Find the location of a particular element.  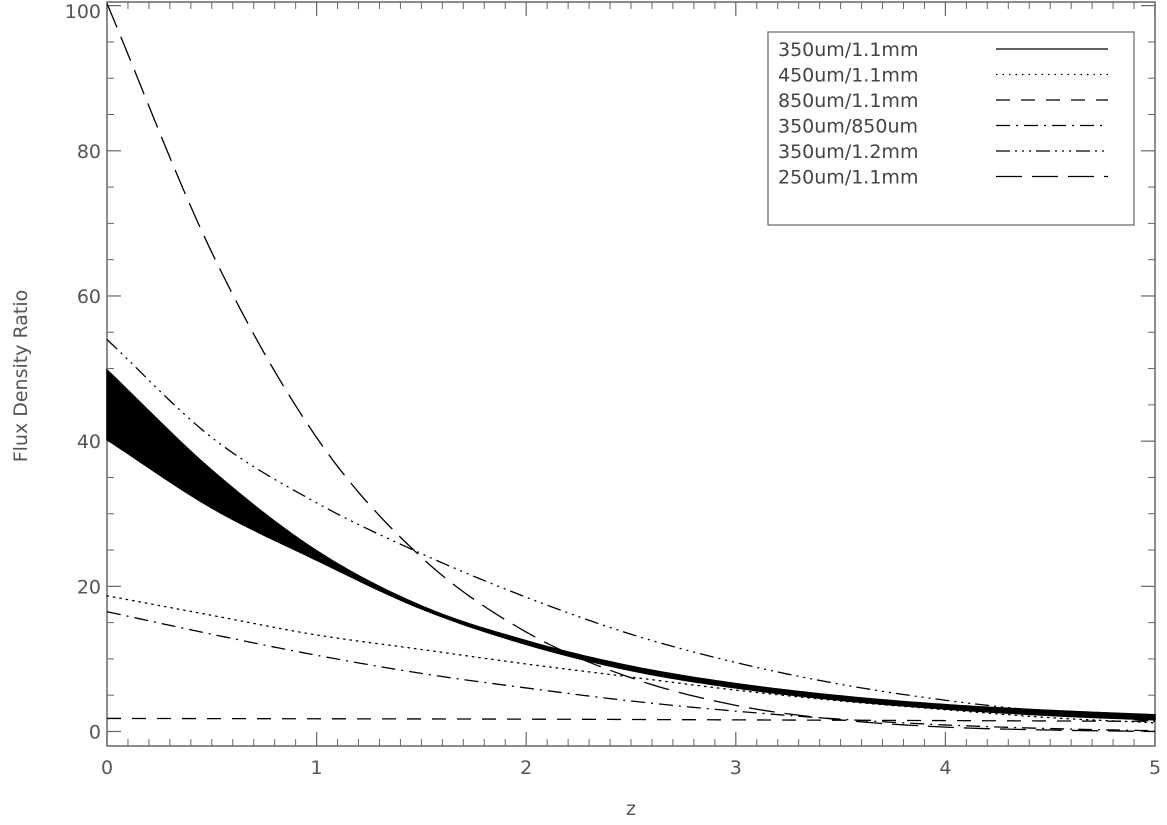

y-tick-label: 60 is located at coordinates (89, 297).